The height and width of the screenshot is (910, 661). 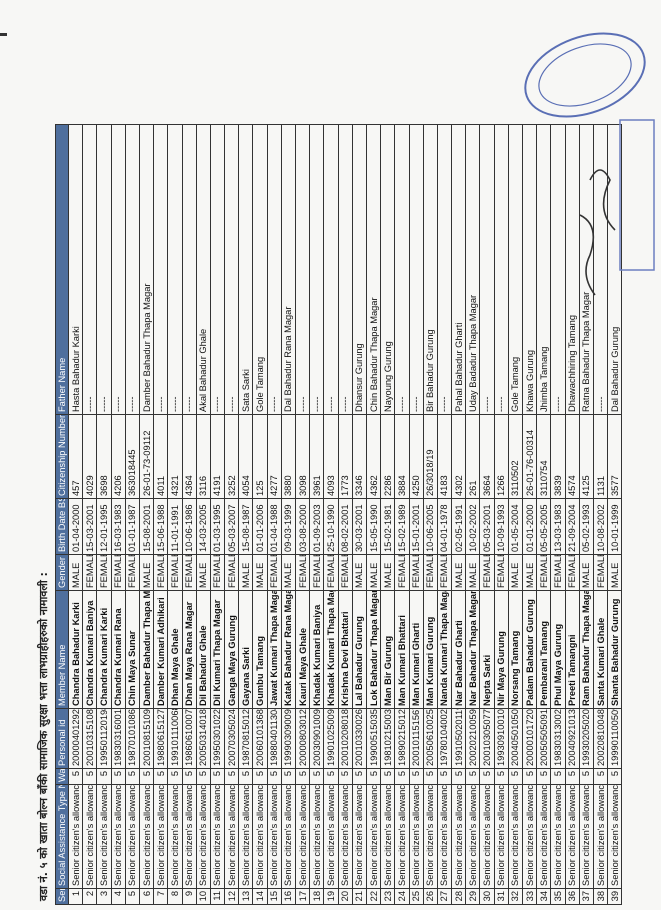 What do you see at coordinates (472, 526) in the screenshot?
I see `table-cell: 10-02-2002` at bounding box center [472, 526].